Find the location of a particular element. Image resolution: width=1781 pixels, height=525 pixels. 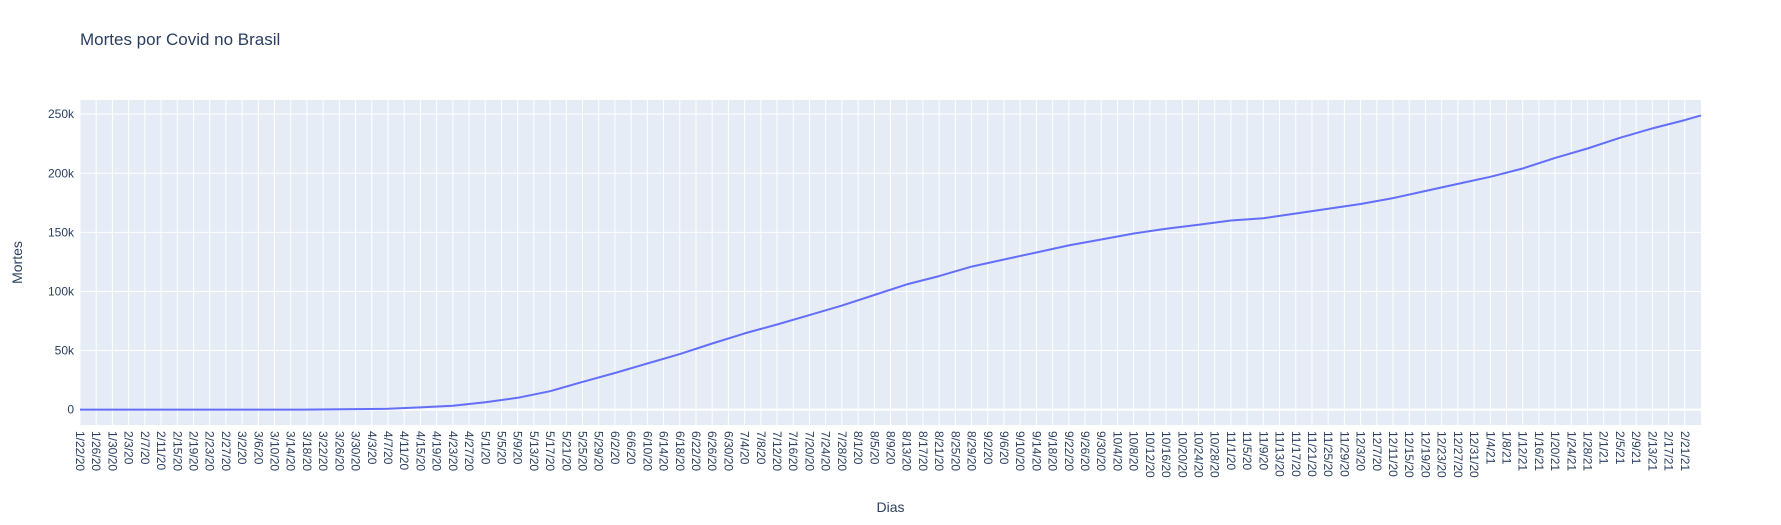

y-tick-label: 200k is located at coordinates (61, 173).